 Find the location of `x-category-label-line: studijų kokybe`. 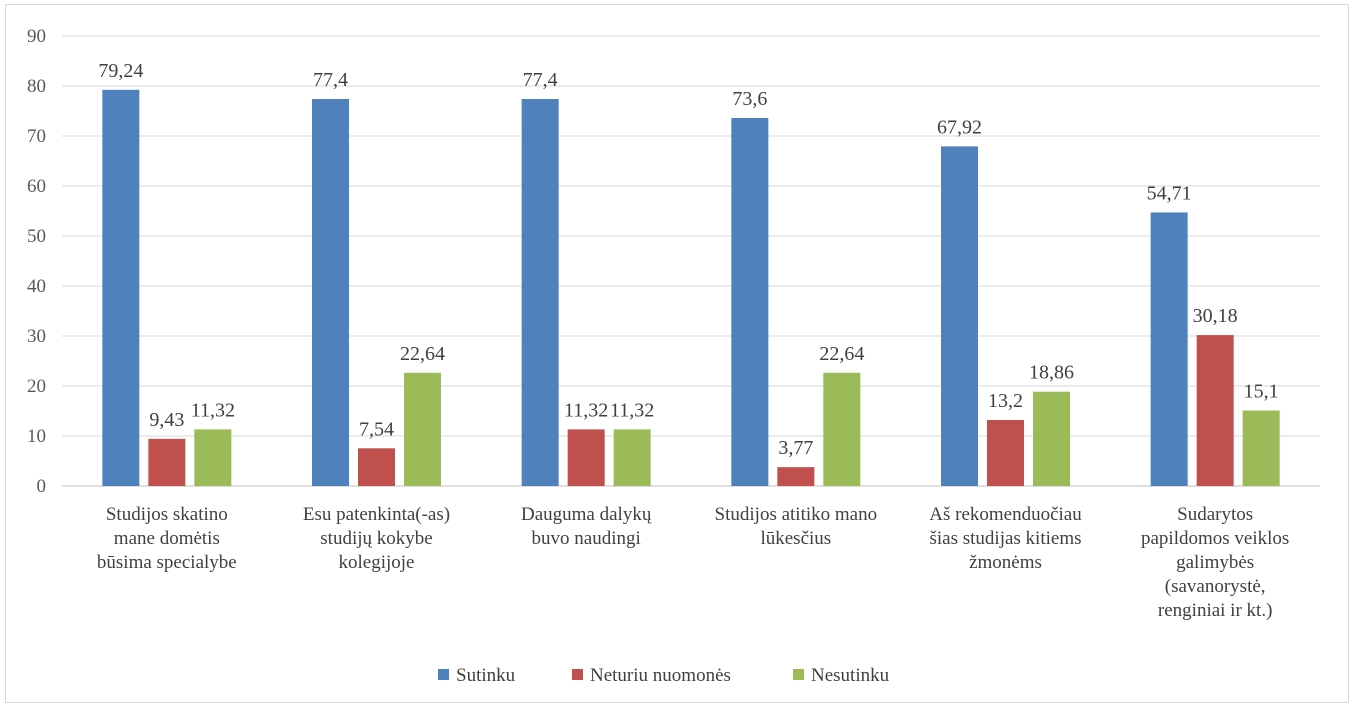

x-category-label-line: studijų kokybe is located at coordinates (376, 538).